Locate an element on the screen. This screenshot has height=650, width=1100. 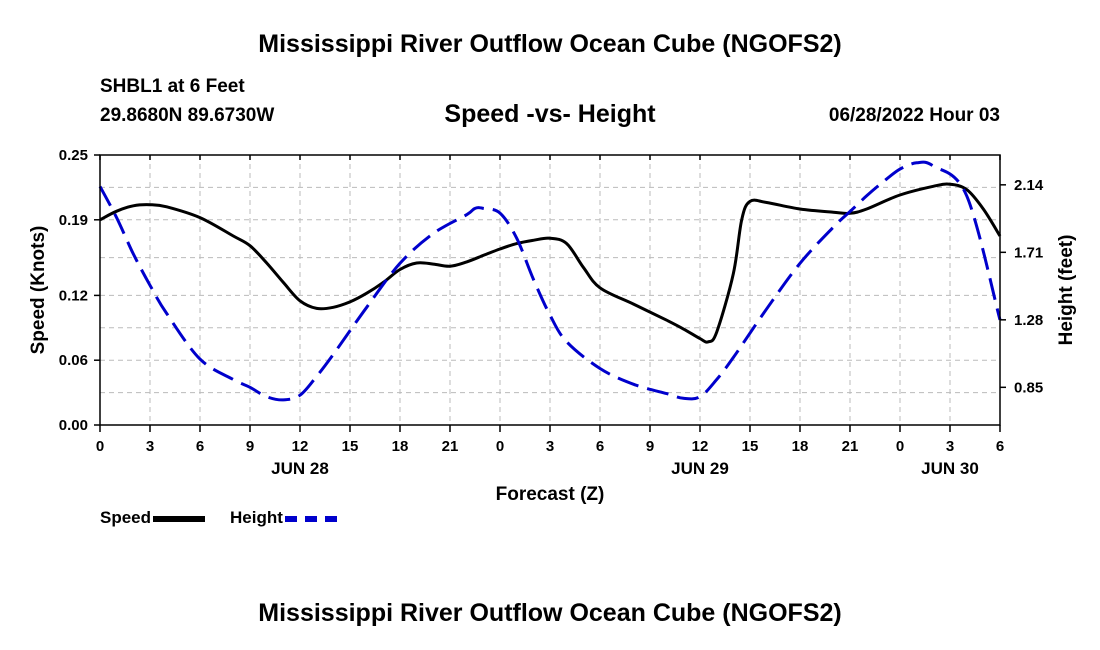
forecast-datetime: 06/28/2022 Hour 03 is located at coordinates (914, 115).